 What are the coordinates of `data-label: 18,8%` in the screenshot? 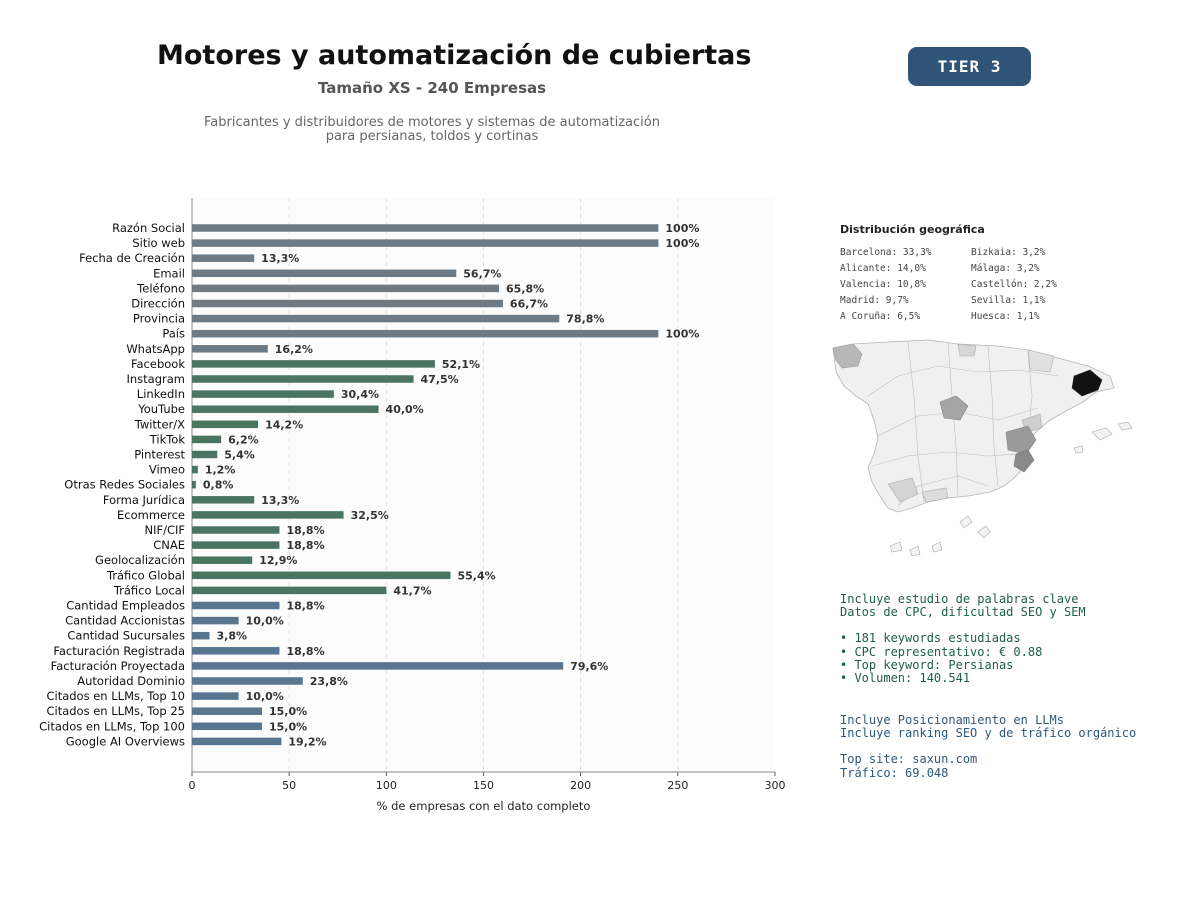 It's located at (305, 651).